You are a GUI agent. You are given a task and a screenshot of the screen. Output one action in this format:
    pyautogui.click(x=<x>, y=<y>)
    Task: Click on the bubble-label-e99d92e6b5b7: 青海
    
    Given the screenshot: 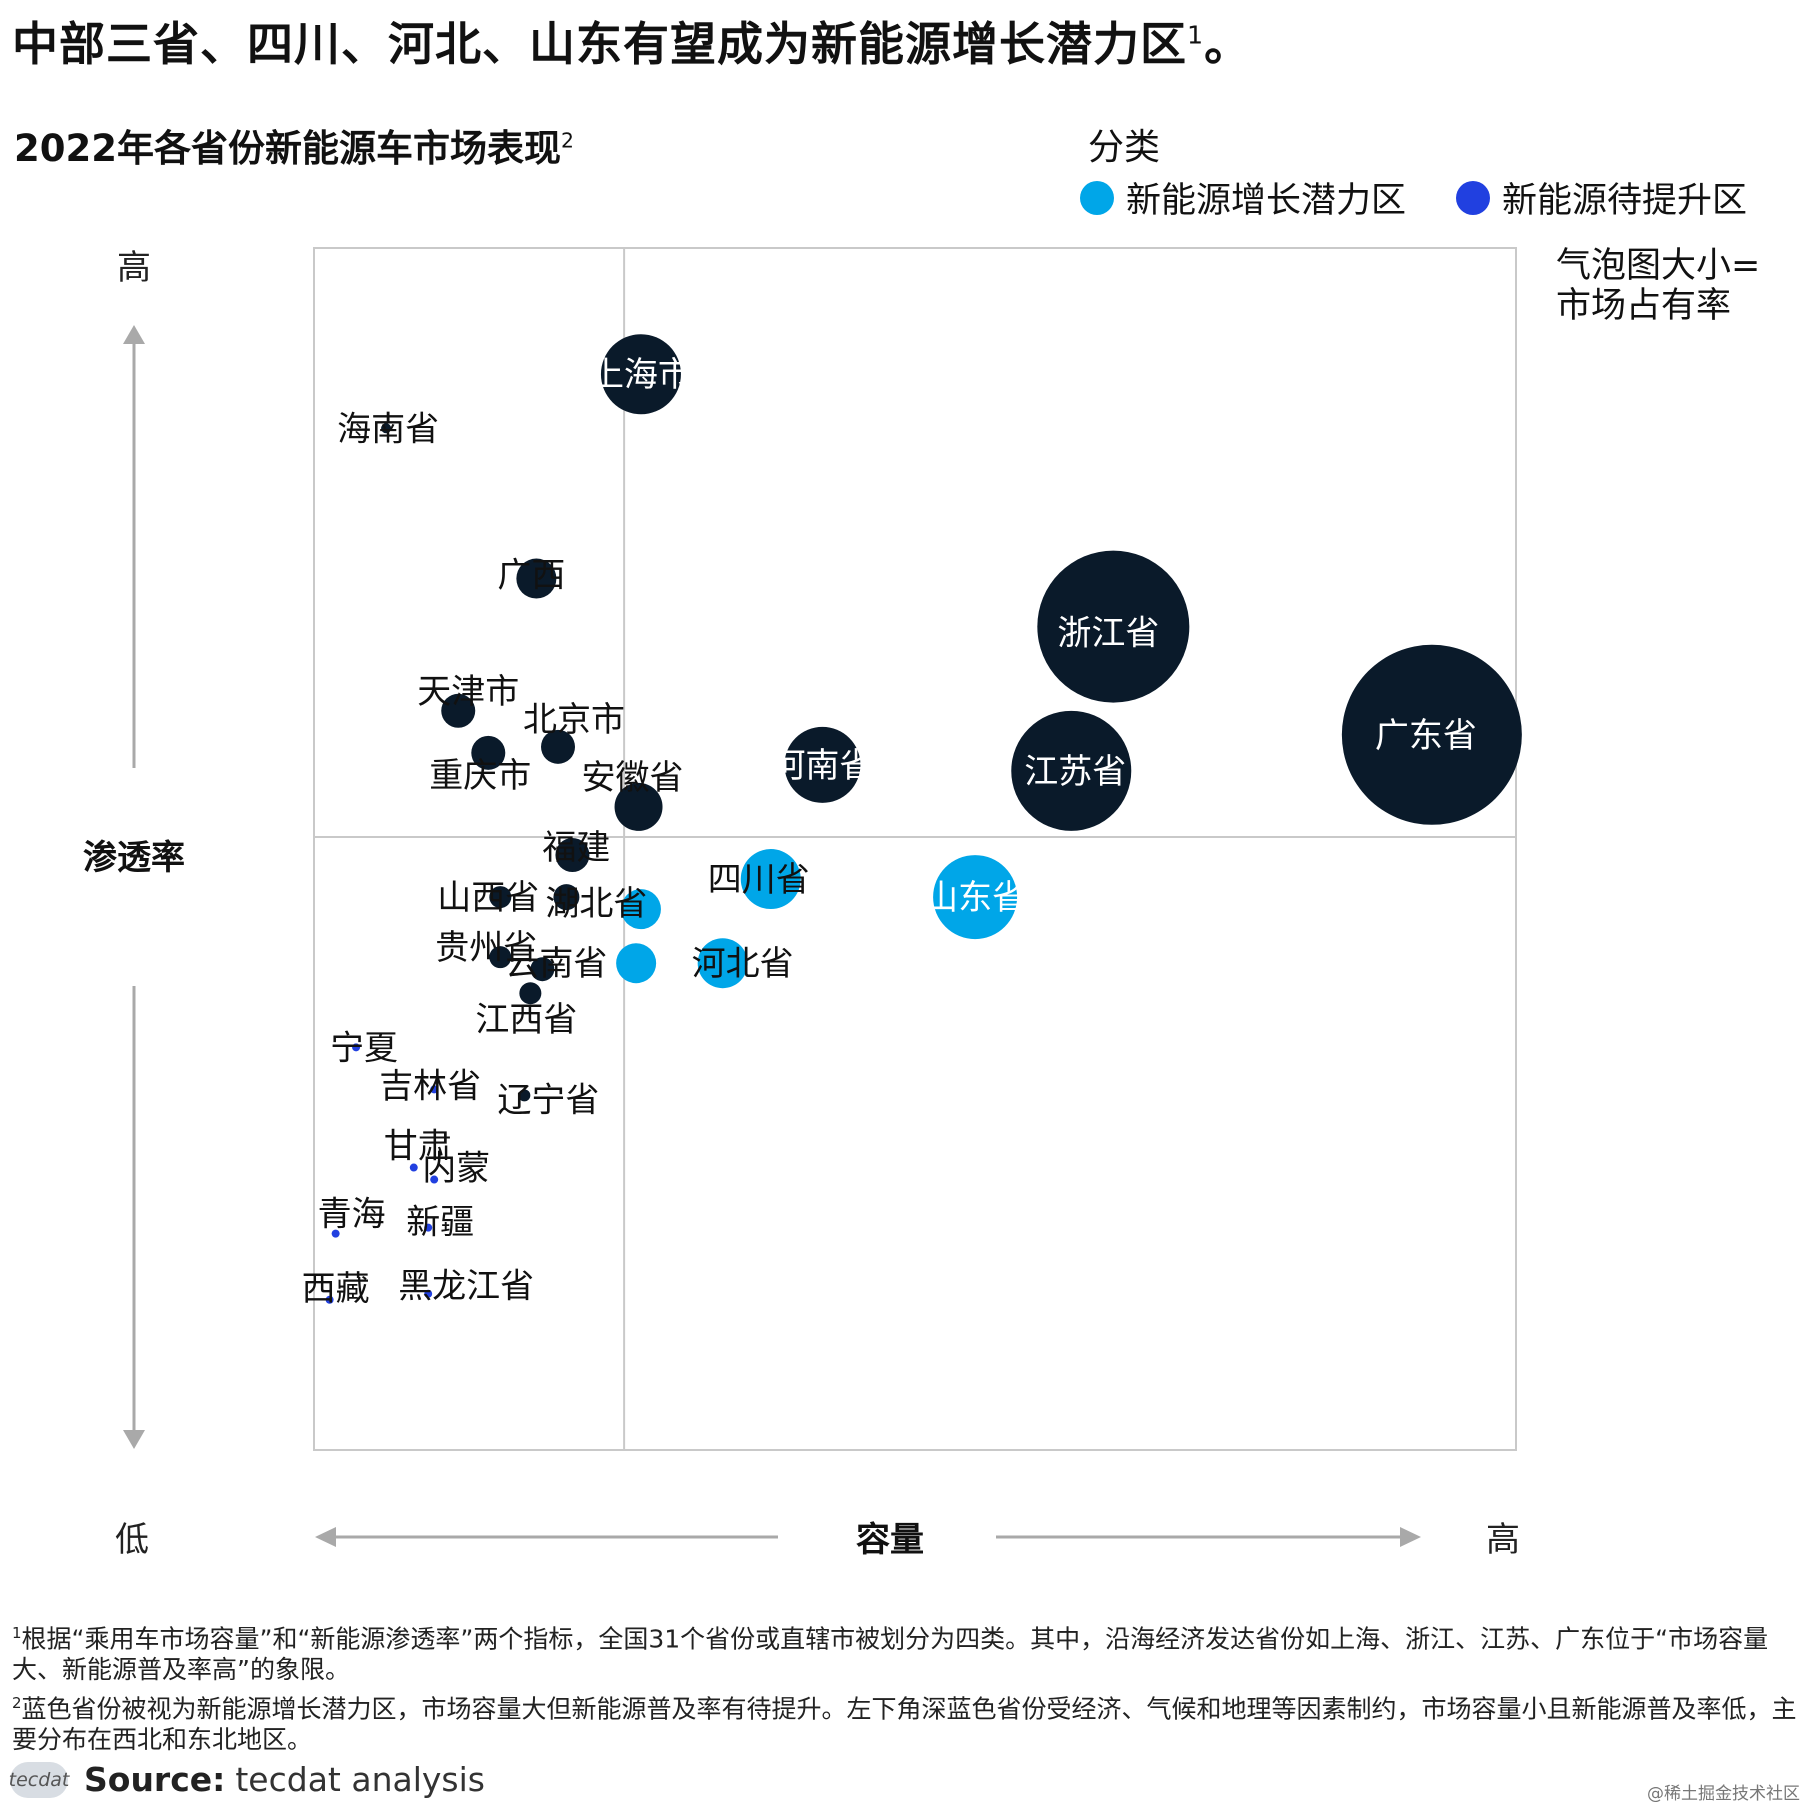 What is the action you would take?
    pyautogui.click(x=352, y=1215)
    